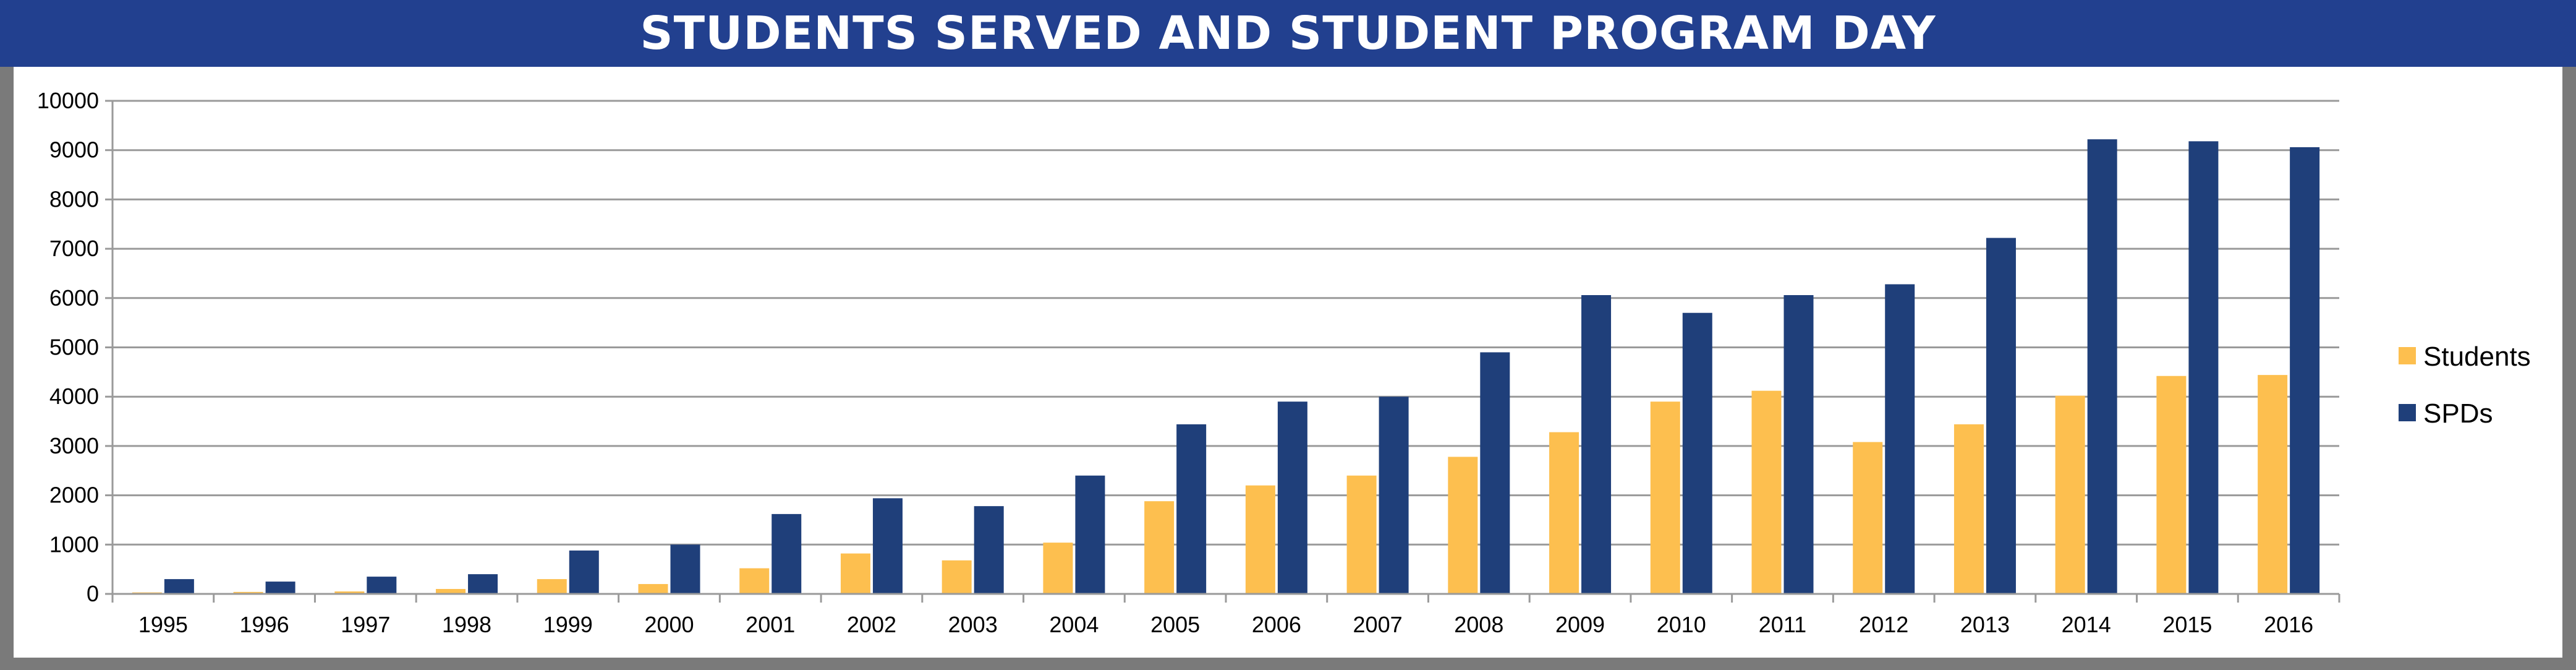  I want to click on x-tick-label: 2015, so click(2187, 624).